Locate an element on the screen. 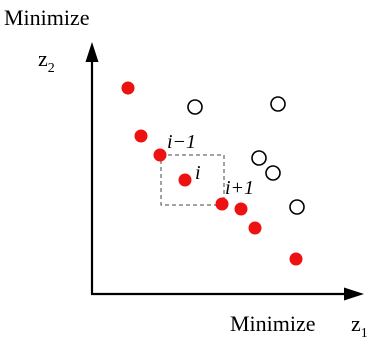 The image size is (379, 344). crowding-distance-box is located at coordinates (192, 180).